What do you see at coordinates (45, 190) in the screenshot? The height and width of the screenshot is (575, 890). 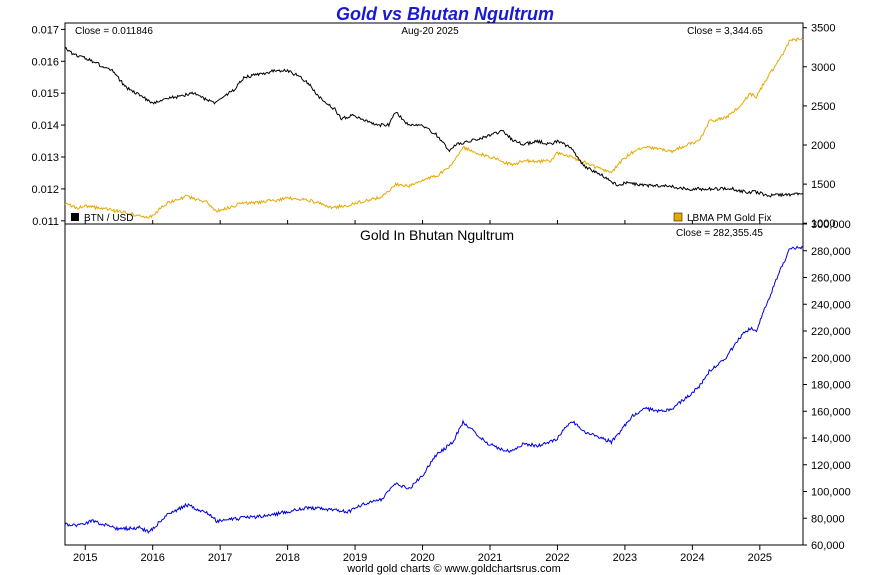 I see `y-left-tick-label: 0.012` at bounding box center [45, 190].